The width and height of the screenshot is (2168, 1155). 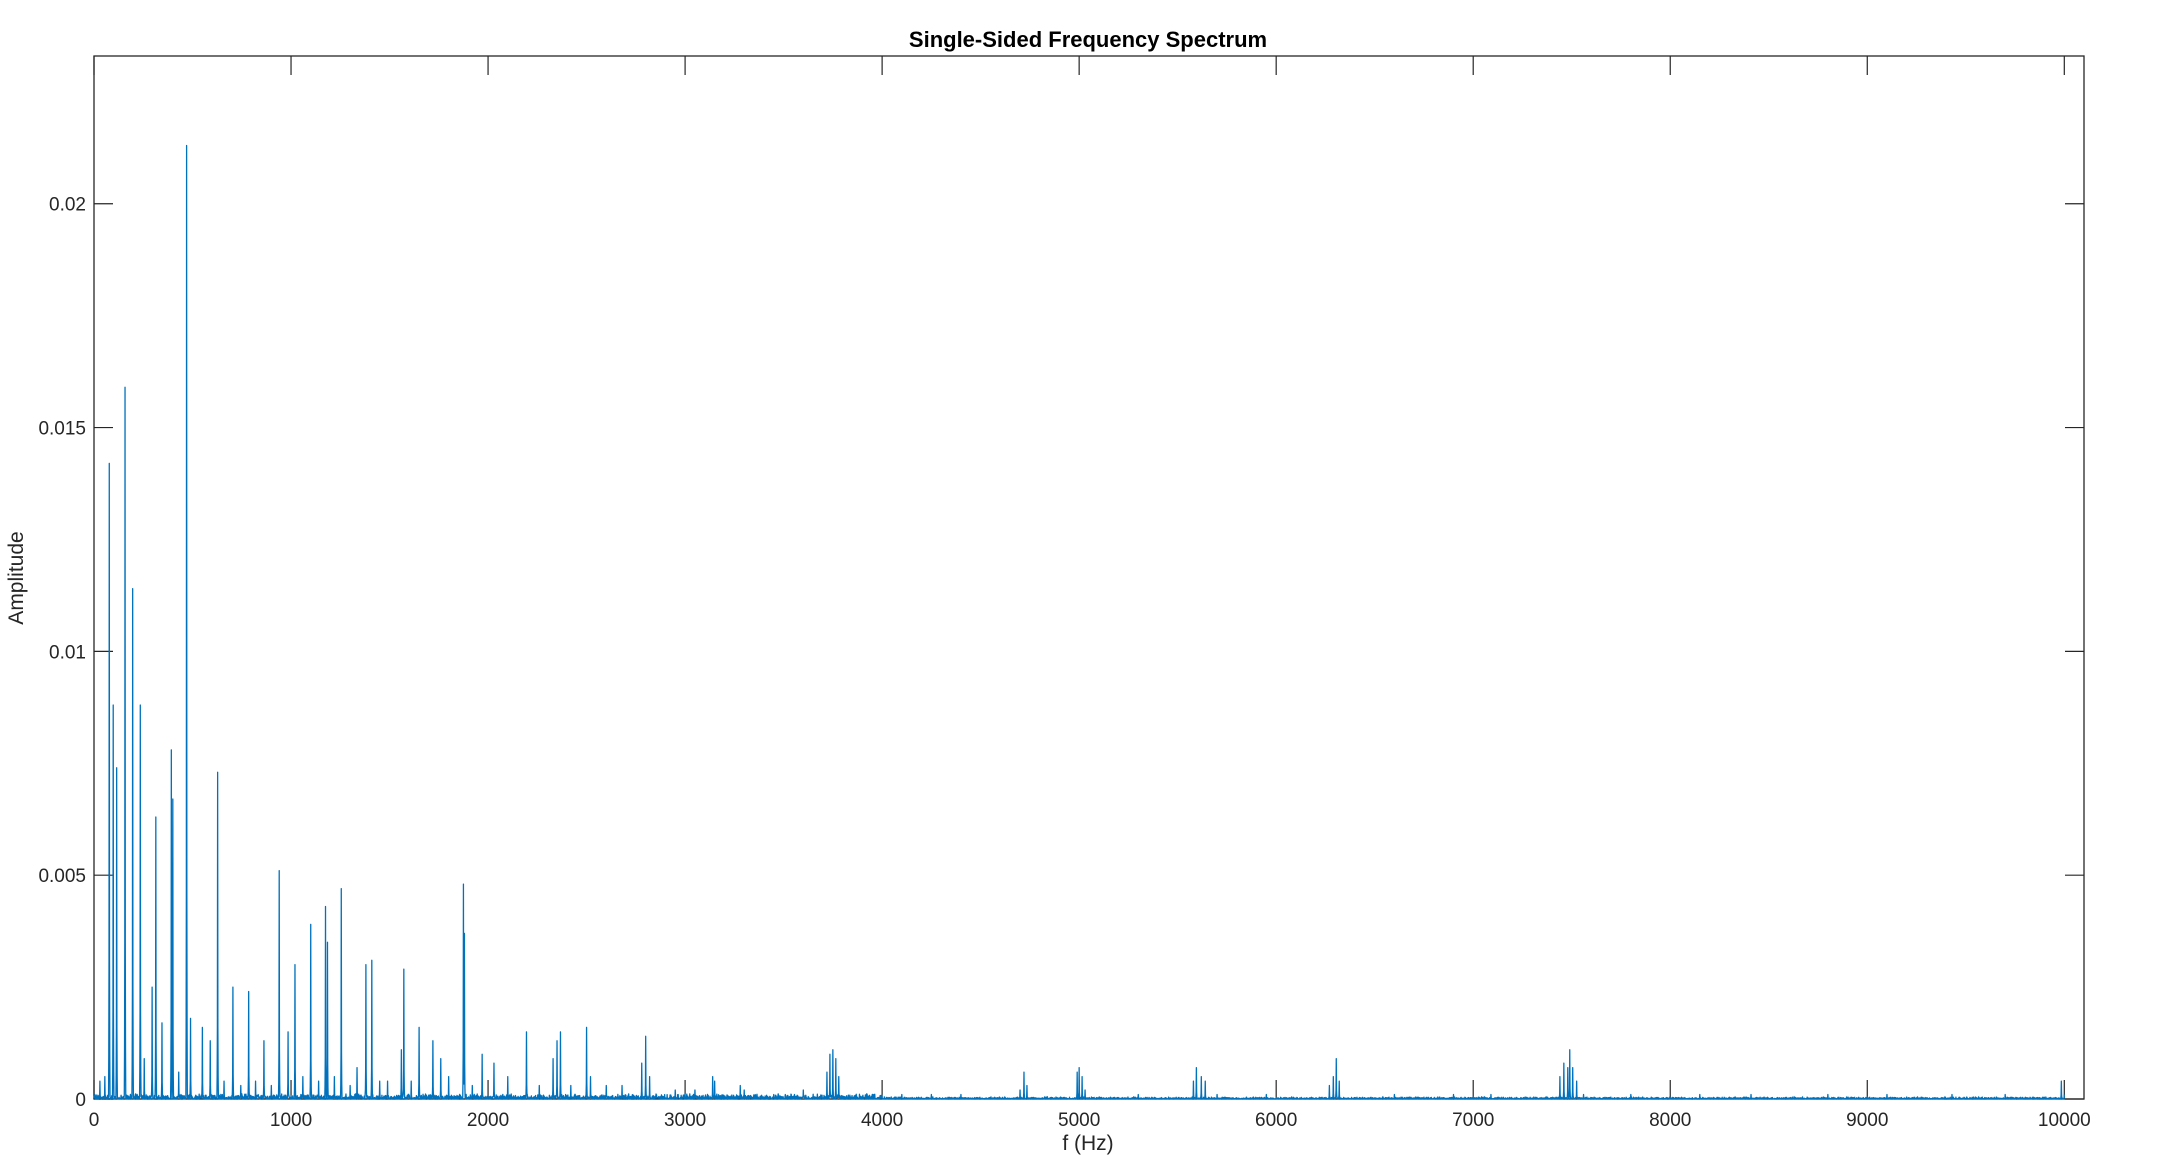 What do you see at coordinates (1087, 1143) in the screenshot?
I see `x-axis-label: f (Hz)` at bounding box center [1087, 1143].